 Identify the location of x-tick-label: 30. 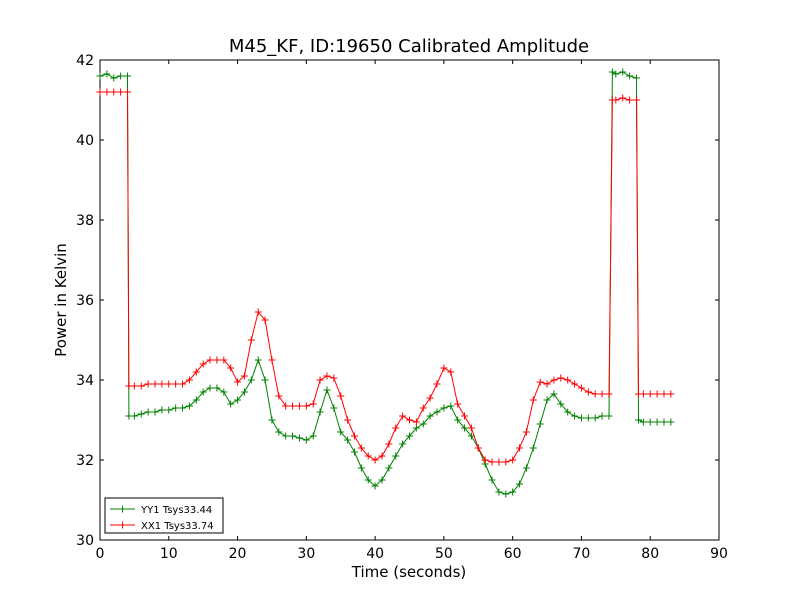
(306, 554).